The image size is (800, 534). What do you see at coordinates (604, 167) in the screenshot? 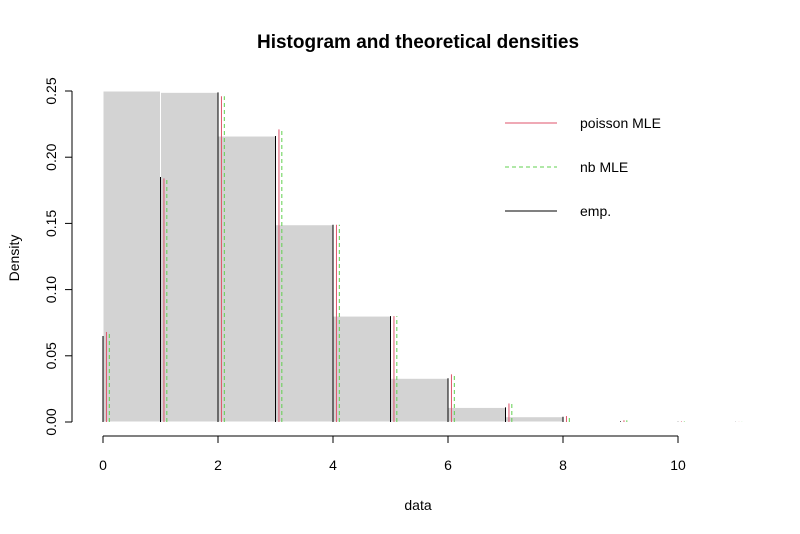
I see `legend-label: nb MLE` at bounding box center [604, 167].